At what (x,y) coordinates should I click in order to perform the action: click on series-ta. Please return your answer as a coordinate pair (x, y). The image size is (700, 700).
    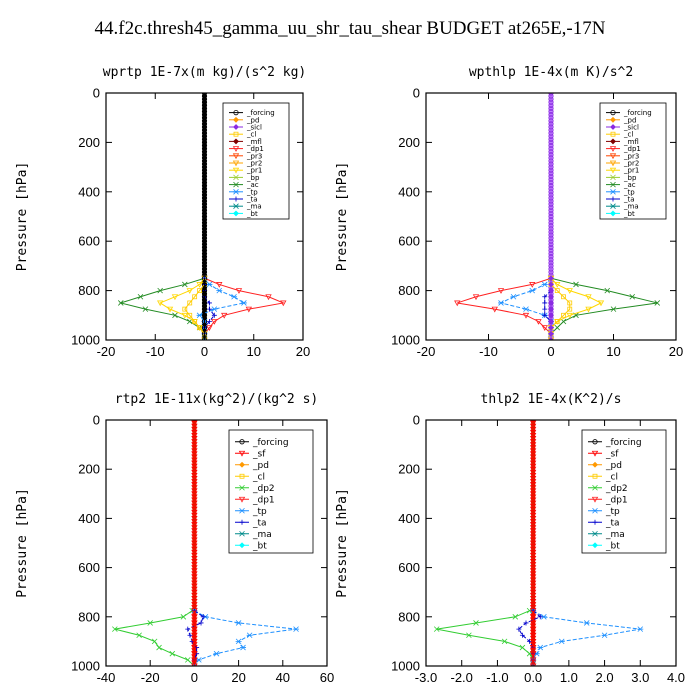
    Looking at the image, I should click on (195, 638).